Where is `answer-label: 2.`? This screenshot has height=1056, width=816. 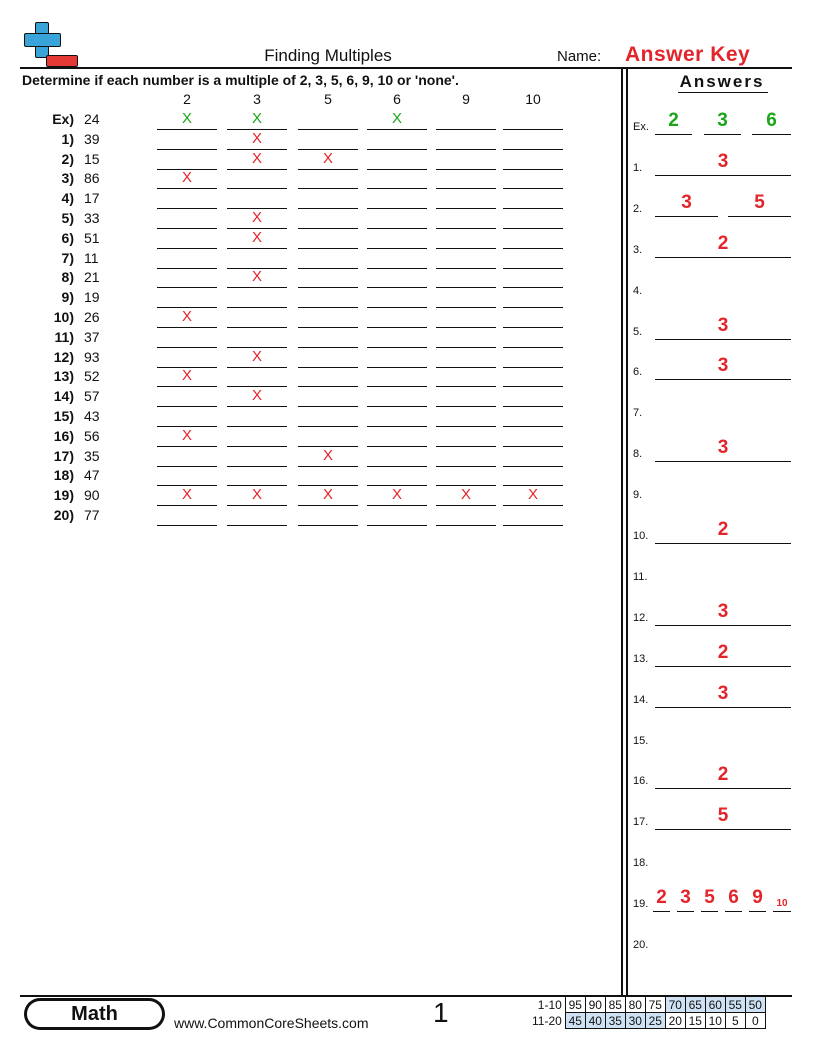 answer-label: 2. is located at coordinates (638, 208).